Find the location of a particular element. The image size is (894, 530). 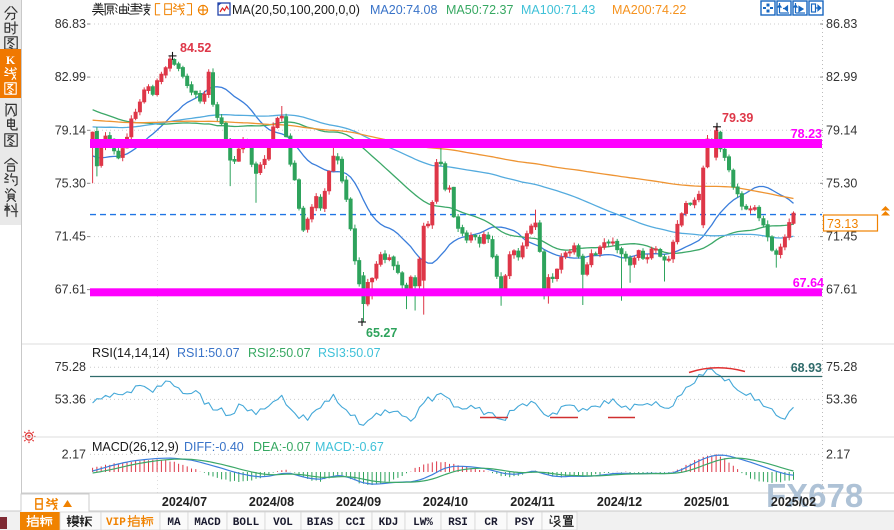

svg-text: DIFF:-0.40 is located at coordinates (214, 447).